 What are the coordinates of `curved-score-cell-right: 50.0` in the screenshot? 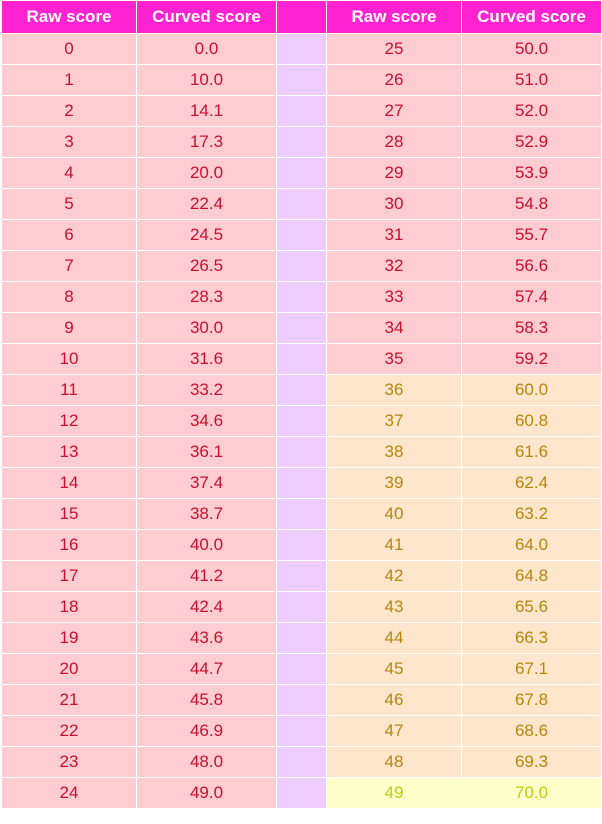 It's located at (531, 49).